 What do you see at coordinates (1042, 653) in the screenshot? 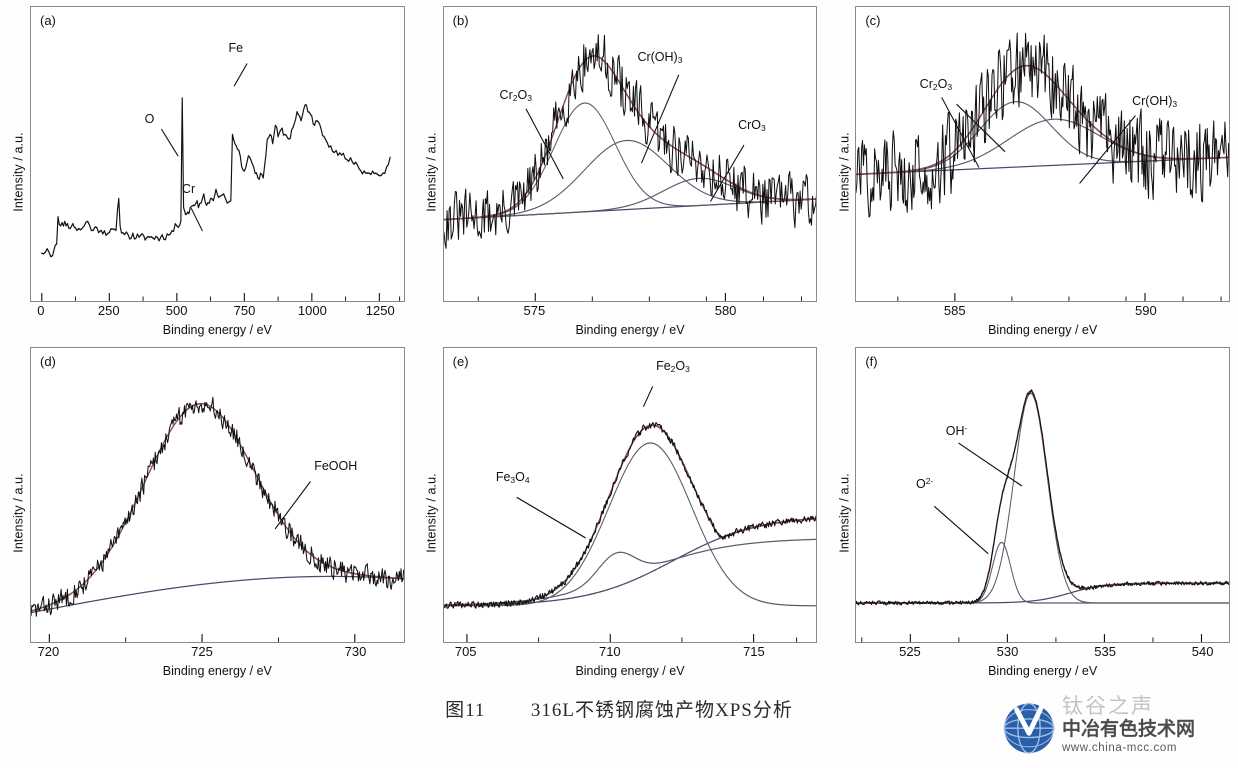
I see `panel-f-xticks: 525 530 535 540` at bounding box center [1042, 653].